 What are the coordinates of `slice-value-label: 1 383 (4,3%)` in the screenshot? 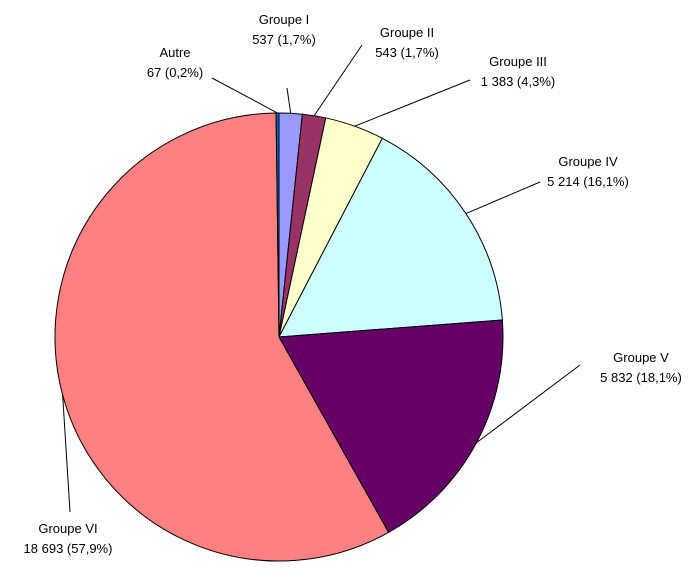 It's located at (518, 81).